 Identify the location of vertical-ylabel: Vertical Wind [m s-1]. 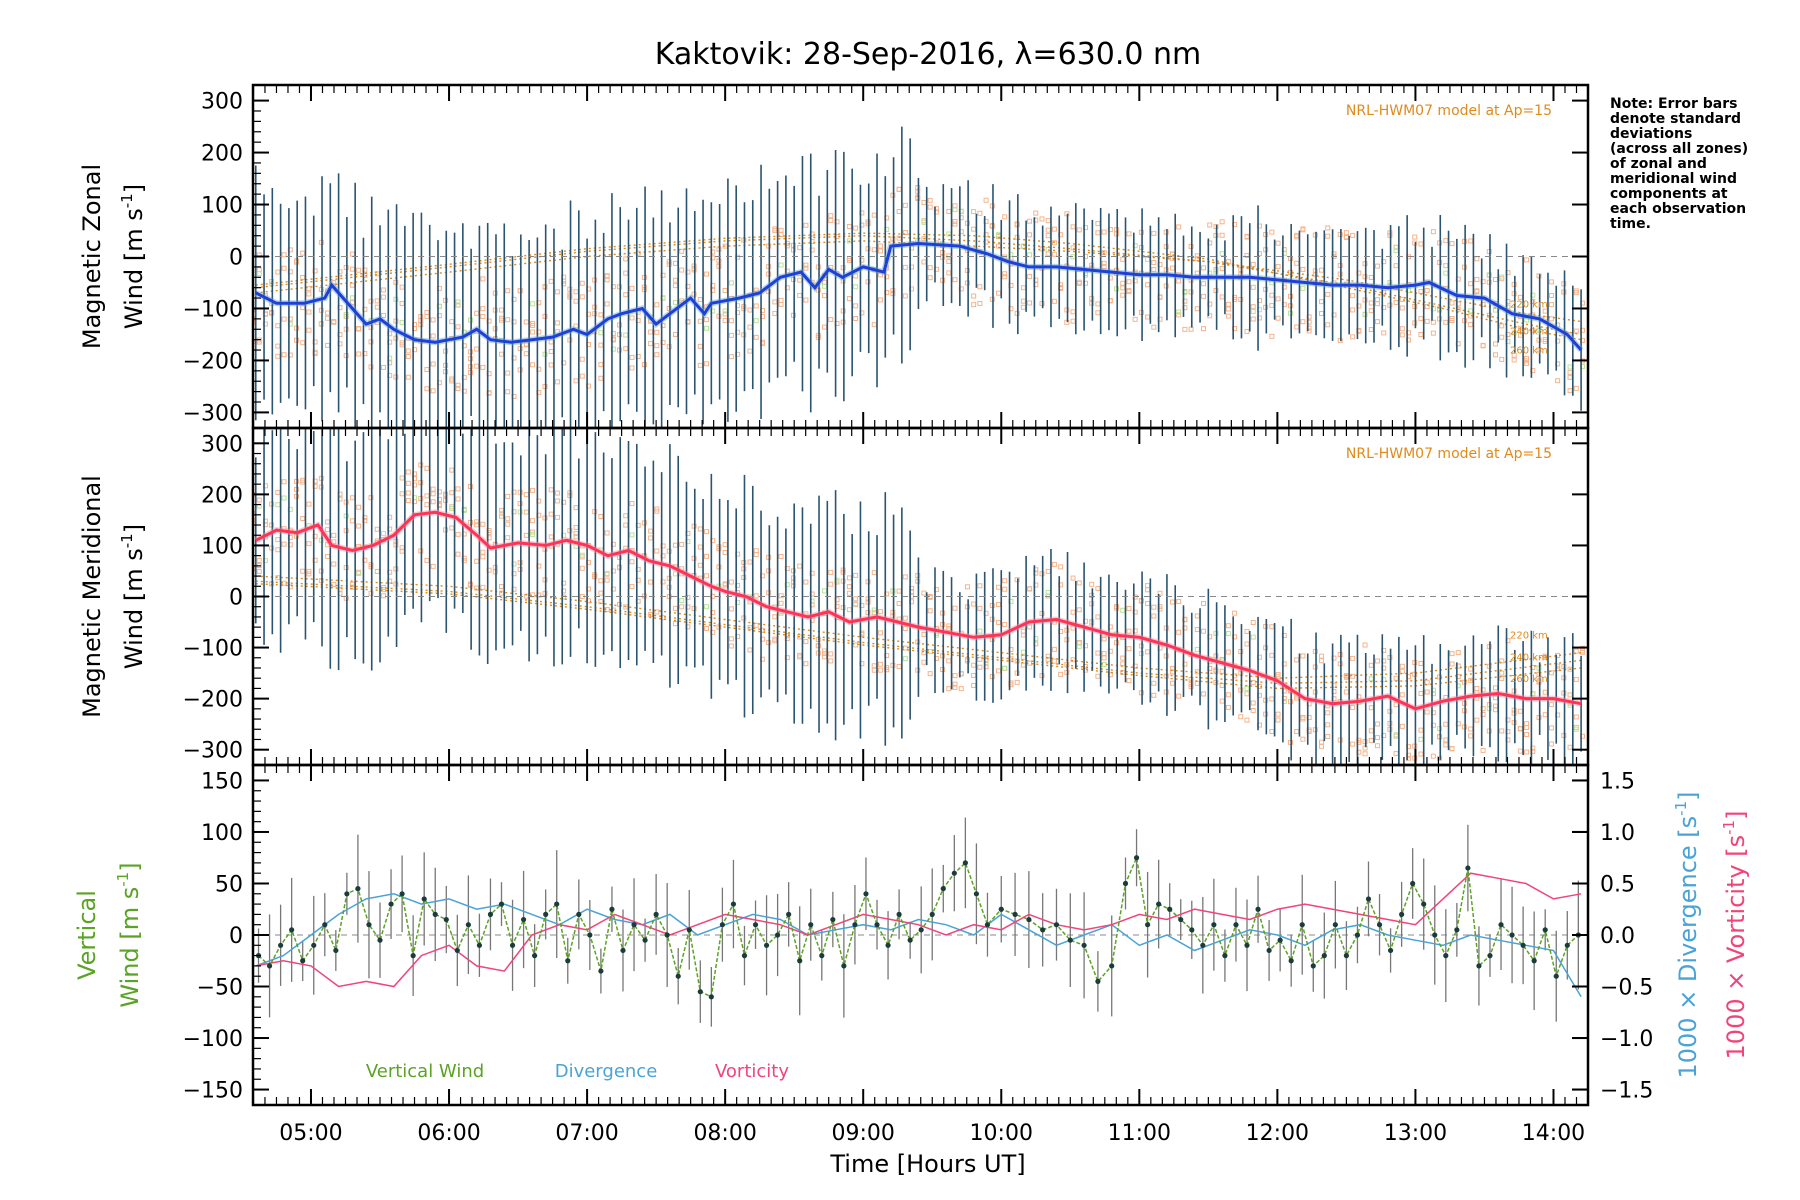
(108, 934).